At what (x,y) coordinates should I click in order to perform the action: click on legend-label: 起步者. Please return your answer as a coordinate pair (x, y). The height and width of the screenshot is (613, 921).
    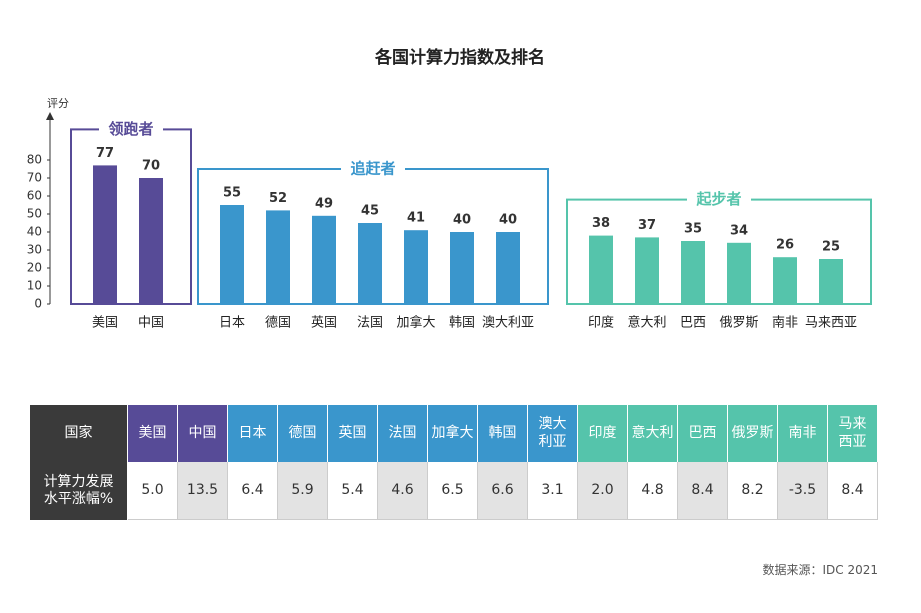
    Looking at the image, I should click on (718, 199).